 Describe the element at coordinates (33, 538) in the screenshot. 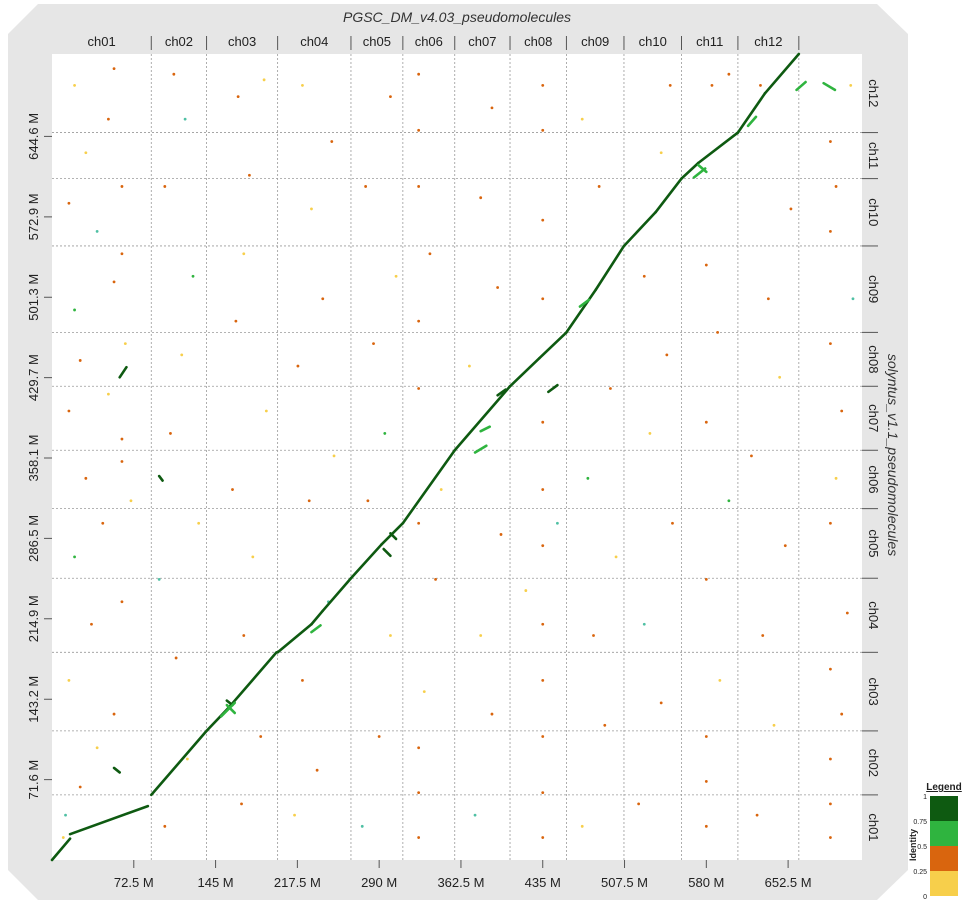

I see `y-tick-label: 286.5 M` at that location.